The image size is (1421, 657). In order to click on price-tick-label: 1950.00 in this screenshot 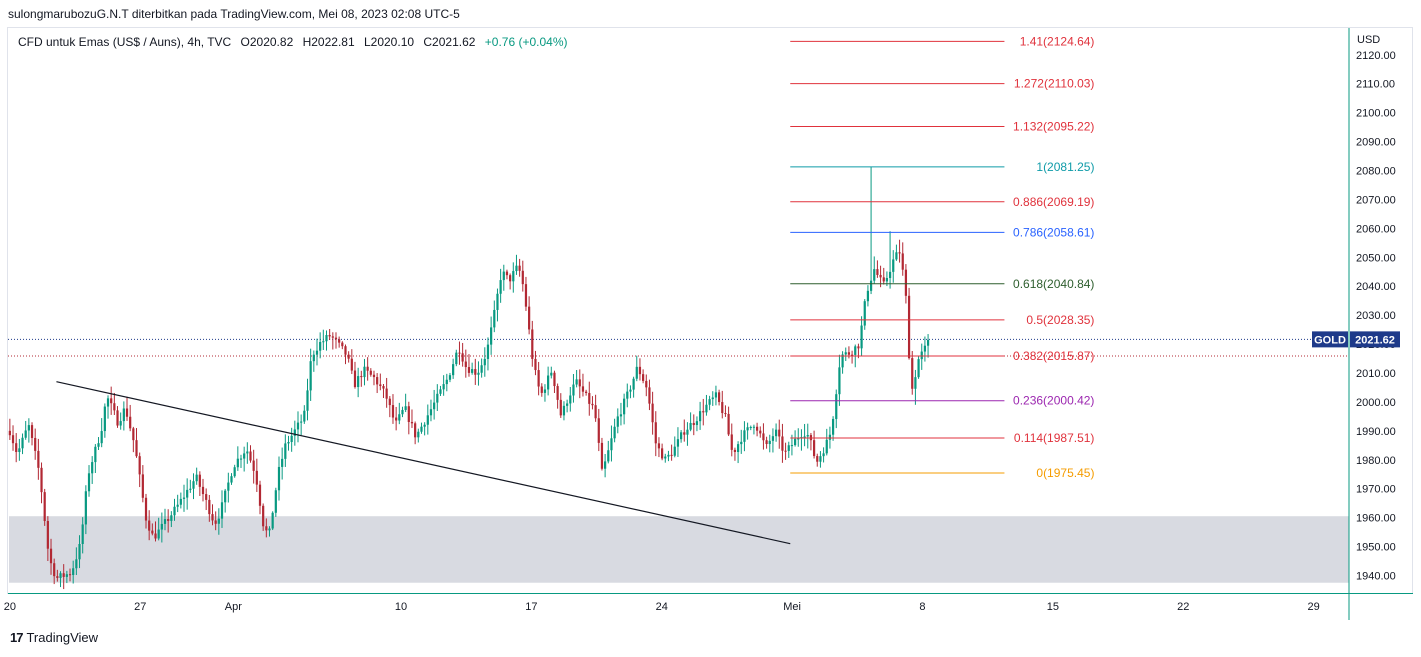, I will do `click(1376, 548)`.